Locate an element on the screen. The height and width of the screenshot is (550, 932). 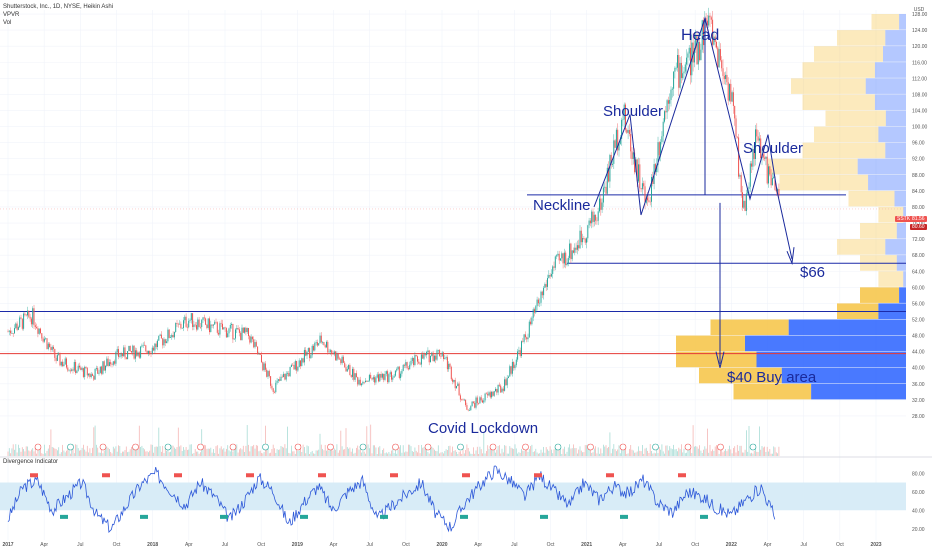
currency-label: USD is located at coordinates (919, 10).